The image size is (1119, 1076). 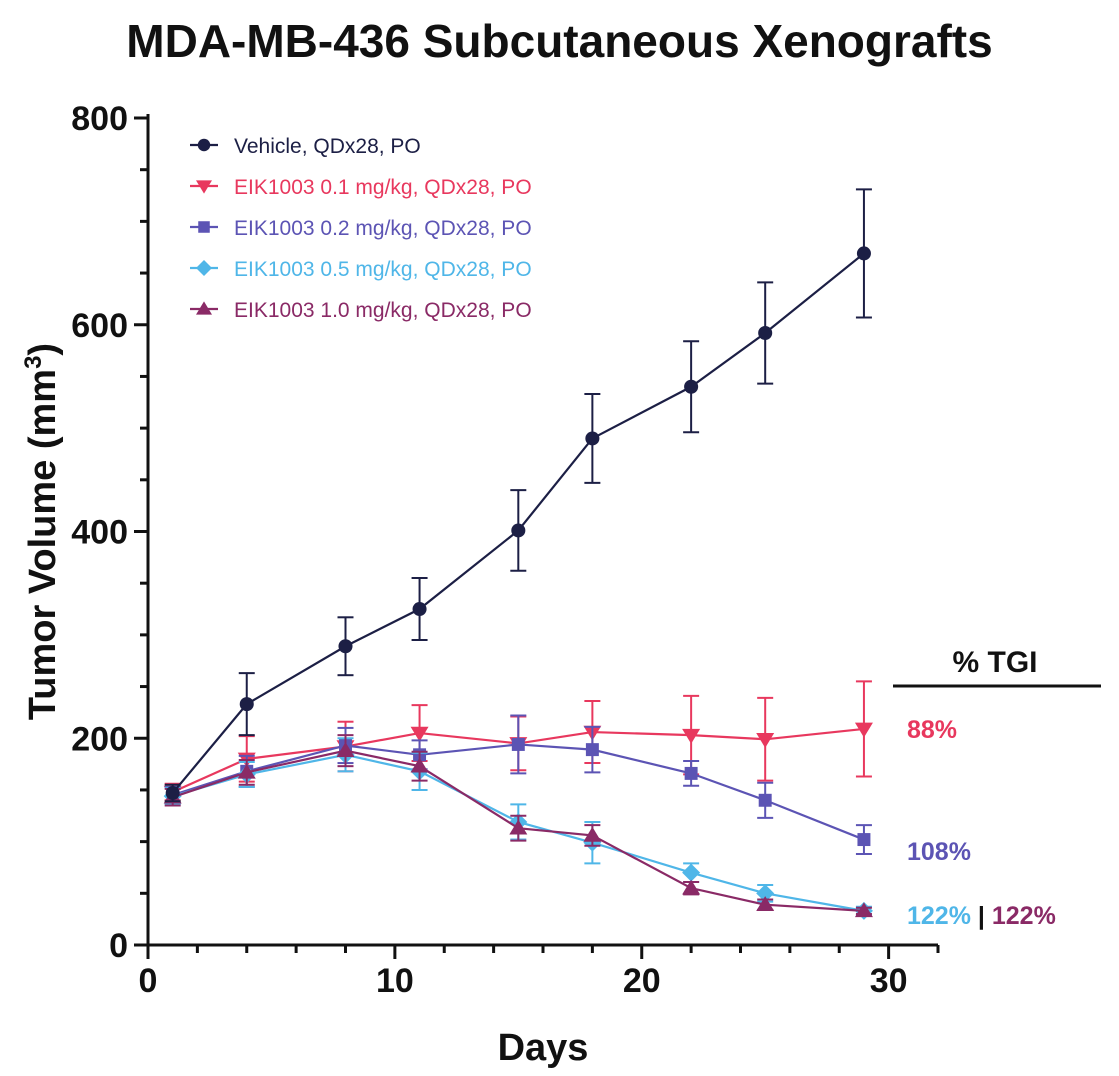 What do you see at coordinates (543, 1048) in the screenshot?
I see `x-axis-title: Days` at bounding box center [543, 1048].